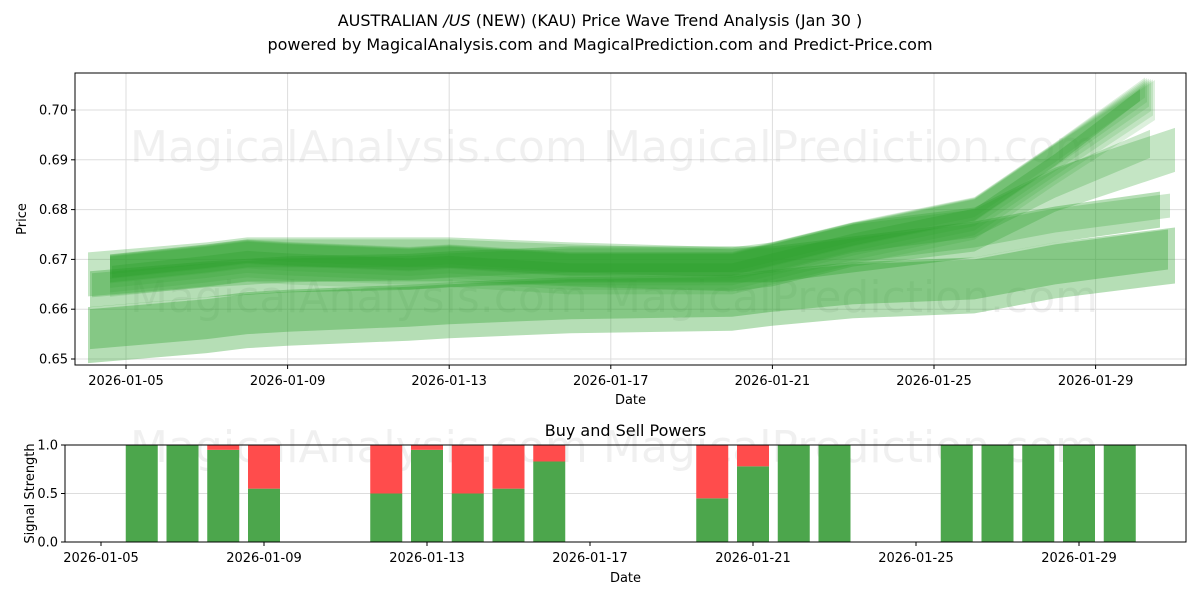 This screenshot has height=600, width=1200. What do you see at coordinates (53, 111) in the screenshot?
I see `y-tick-label: 0.70` at bounding box center [53, 111].